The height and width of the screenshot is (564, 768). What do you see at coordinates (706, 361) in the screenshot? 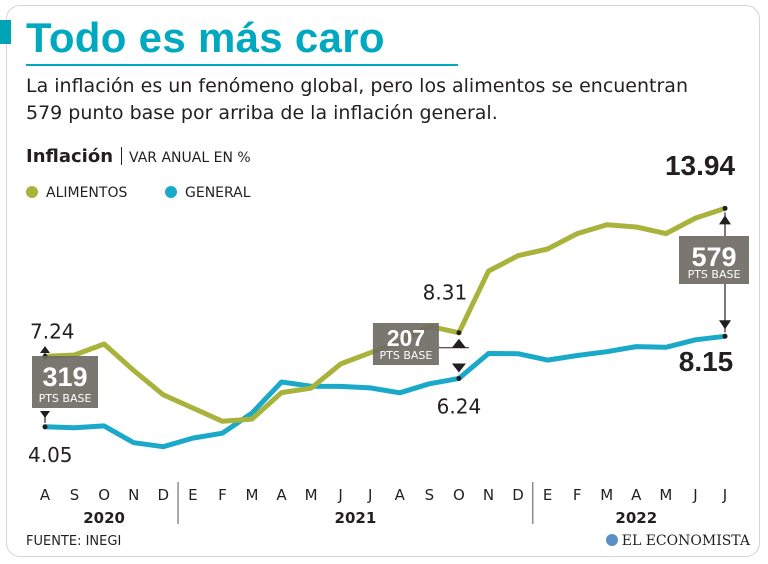
I see `value-label-general: 8.15` at bounding box center [706, 361].